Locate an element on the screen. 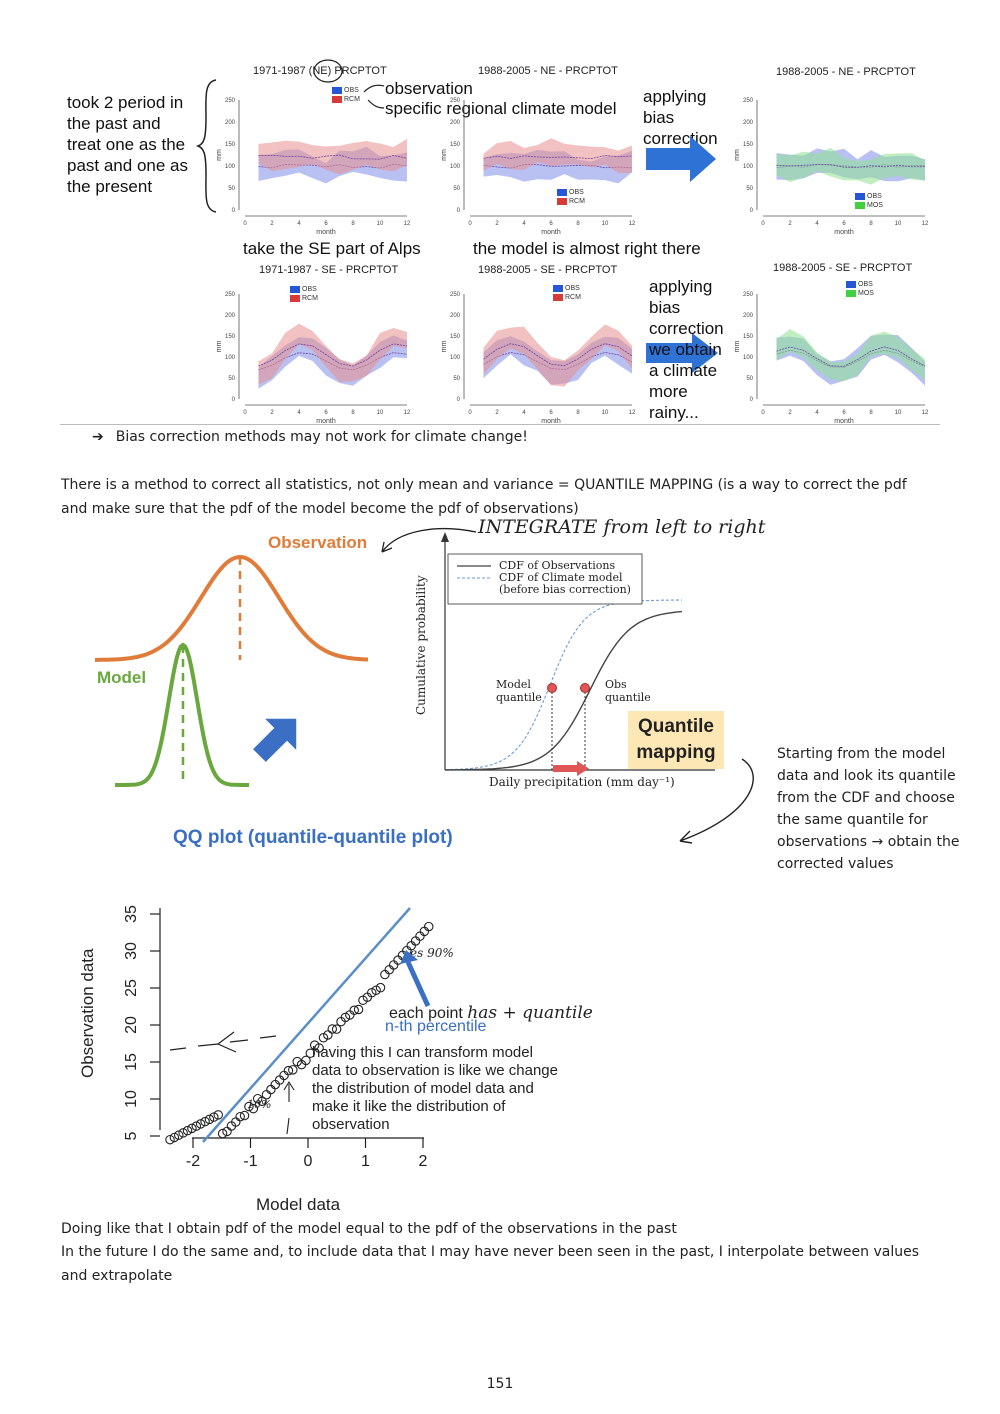  ne-present-title: 1988-2005 - NE - PRCPTOT is located at coordinates (548, 71).